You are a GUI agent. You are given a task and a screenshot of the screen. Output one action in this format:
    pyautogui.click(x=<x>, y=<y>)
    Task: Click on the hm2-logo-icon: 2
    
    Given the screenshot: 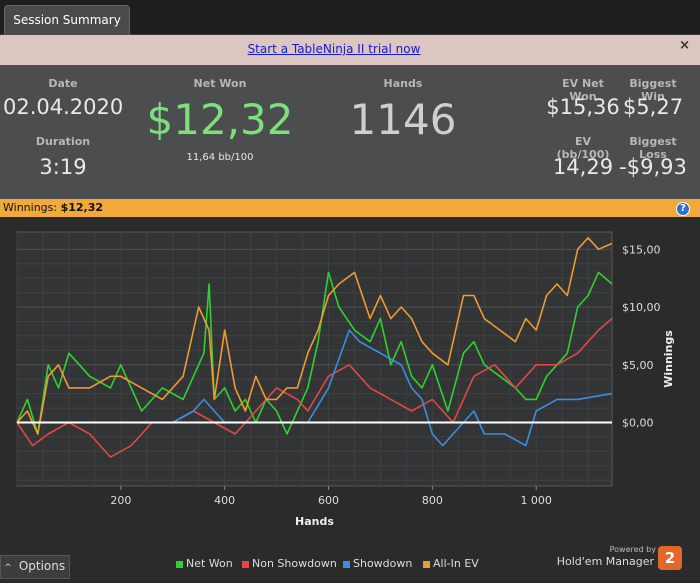 What is the action you would take?
    pyautogui.click(x=670, y=558)
    